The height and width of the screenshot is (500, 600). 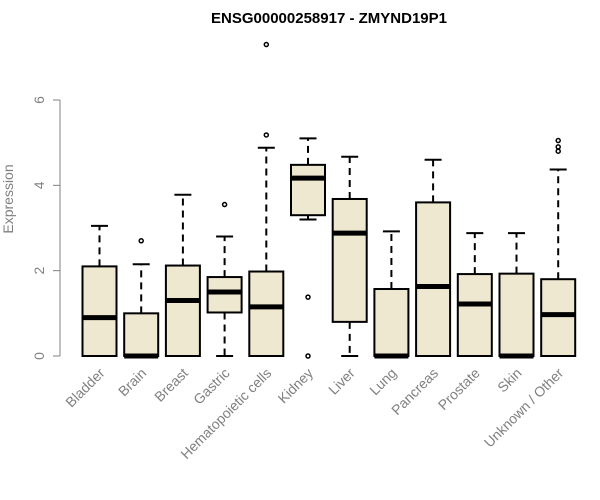 What do you see at coordinates (171, 385) in the screenshot?
I see `x-tick-label: Breast` at bounding box center [171, 385].